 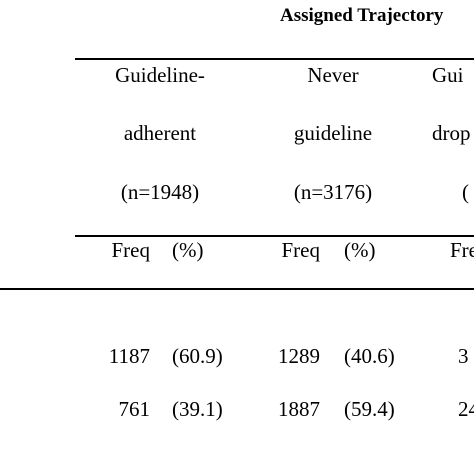 I want to click on table-cell: 1887, so click(x=299, y=409).